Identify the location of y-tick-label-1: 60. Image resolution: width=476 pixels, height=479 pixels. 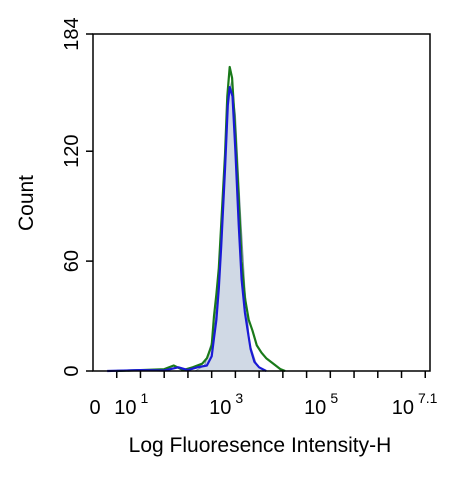
(72, 261).